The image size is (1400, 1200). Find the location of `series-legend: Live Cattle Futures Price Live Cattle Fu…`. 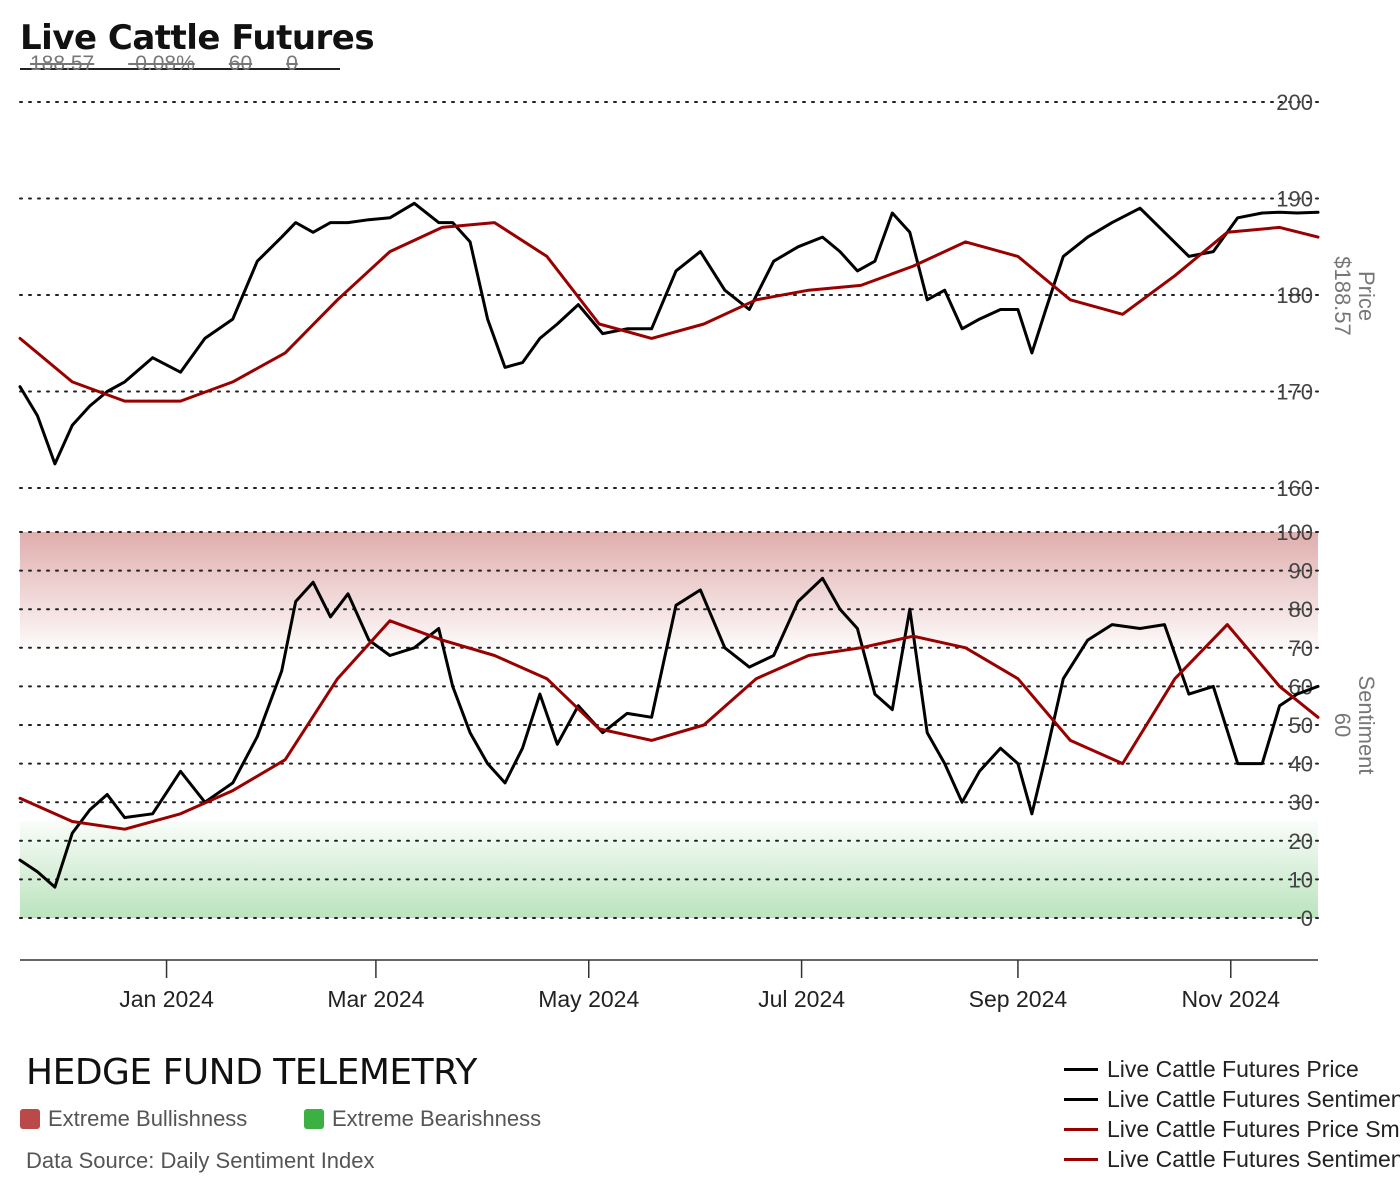

series-legend: Live Cattle Futures Price Live Cattle Fu… is located at coordinates (1232, 1114).